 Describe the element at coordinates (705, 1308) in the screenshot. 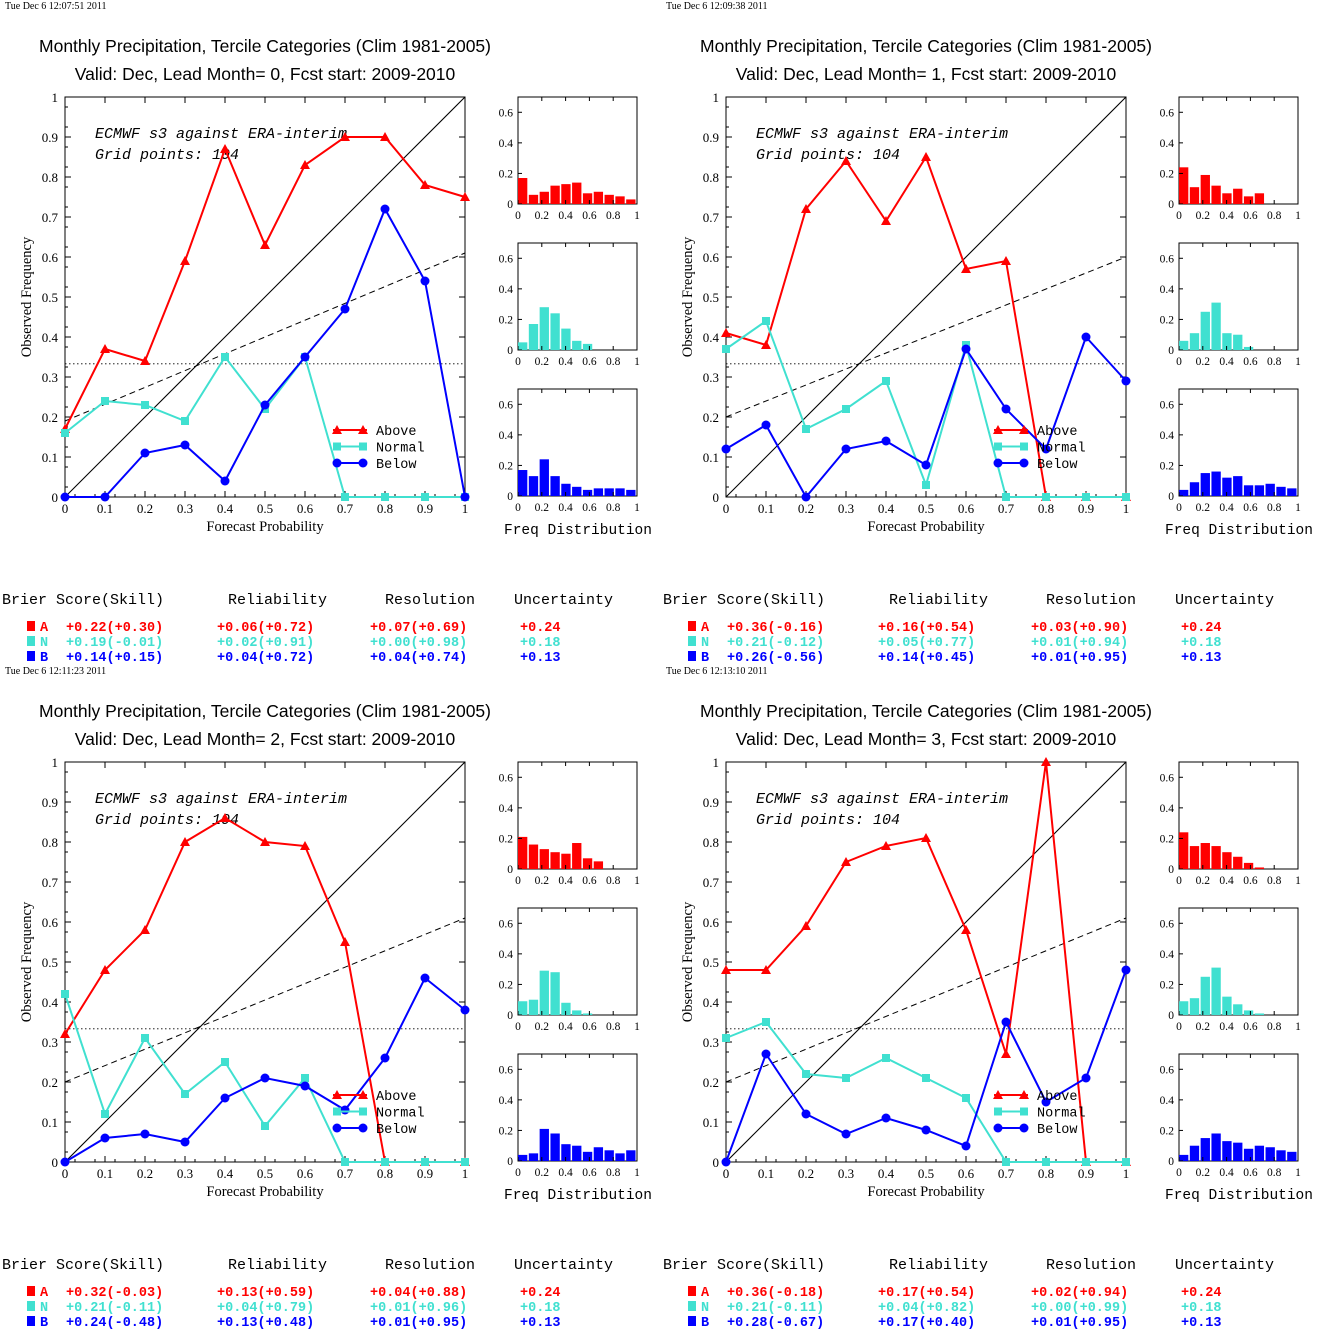

I see `score-row-label: N` at that location.